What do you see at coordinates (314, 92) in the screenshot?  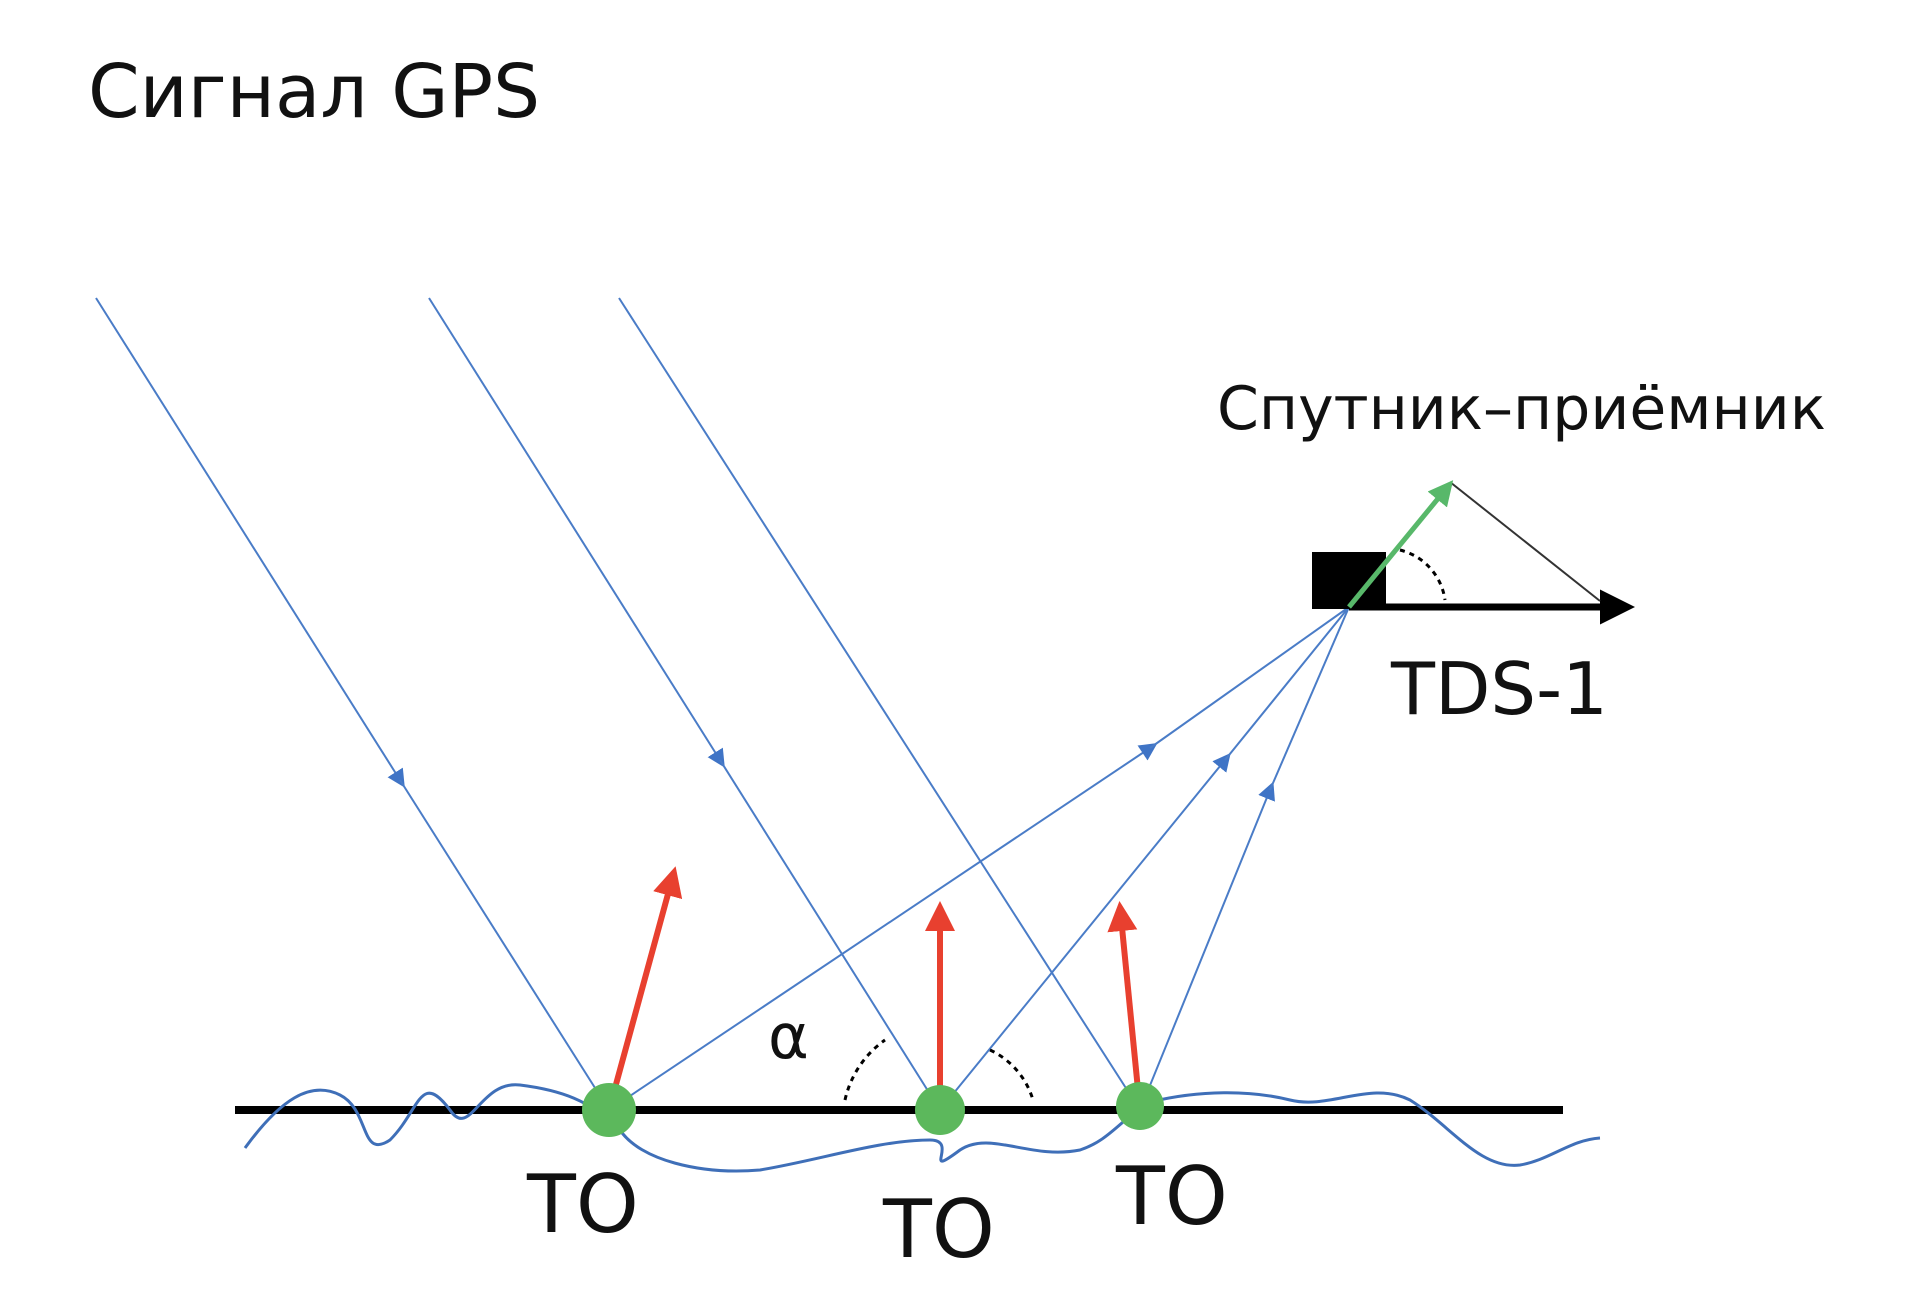 I see `title: Сигнал GPS` at bounding box center [314, 92].